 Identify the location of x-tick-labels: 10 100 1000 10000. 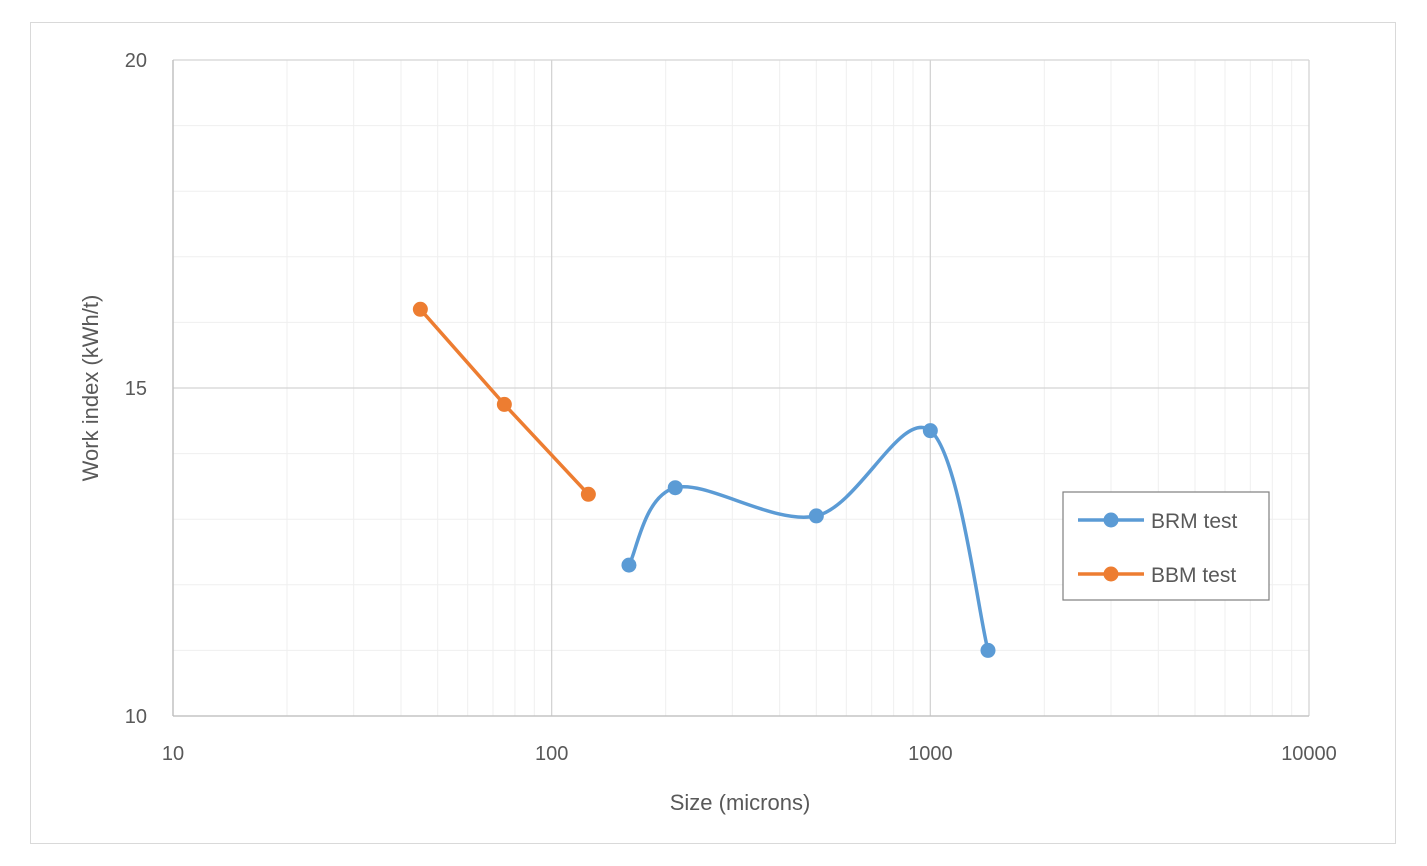
(749, 754).